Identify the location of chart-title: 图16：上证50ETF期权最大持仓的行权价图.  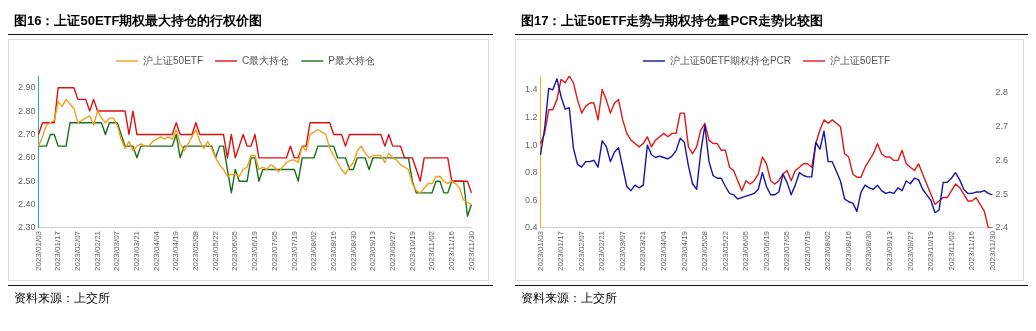
(250, 21).